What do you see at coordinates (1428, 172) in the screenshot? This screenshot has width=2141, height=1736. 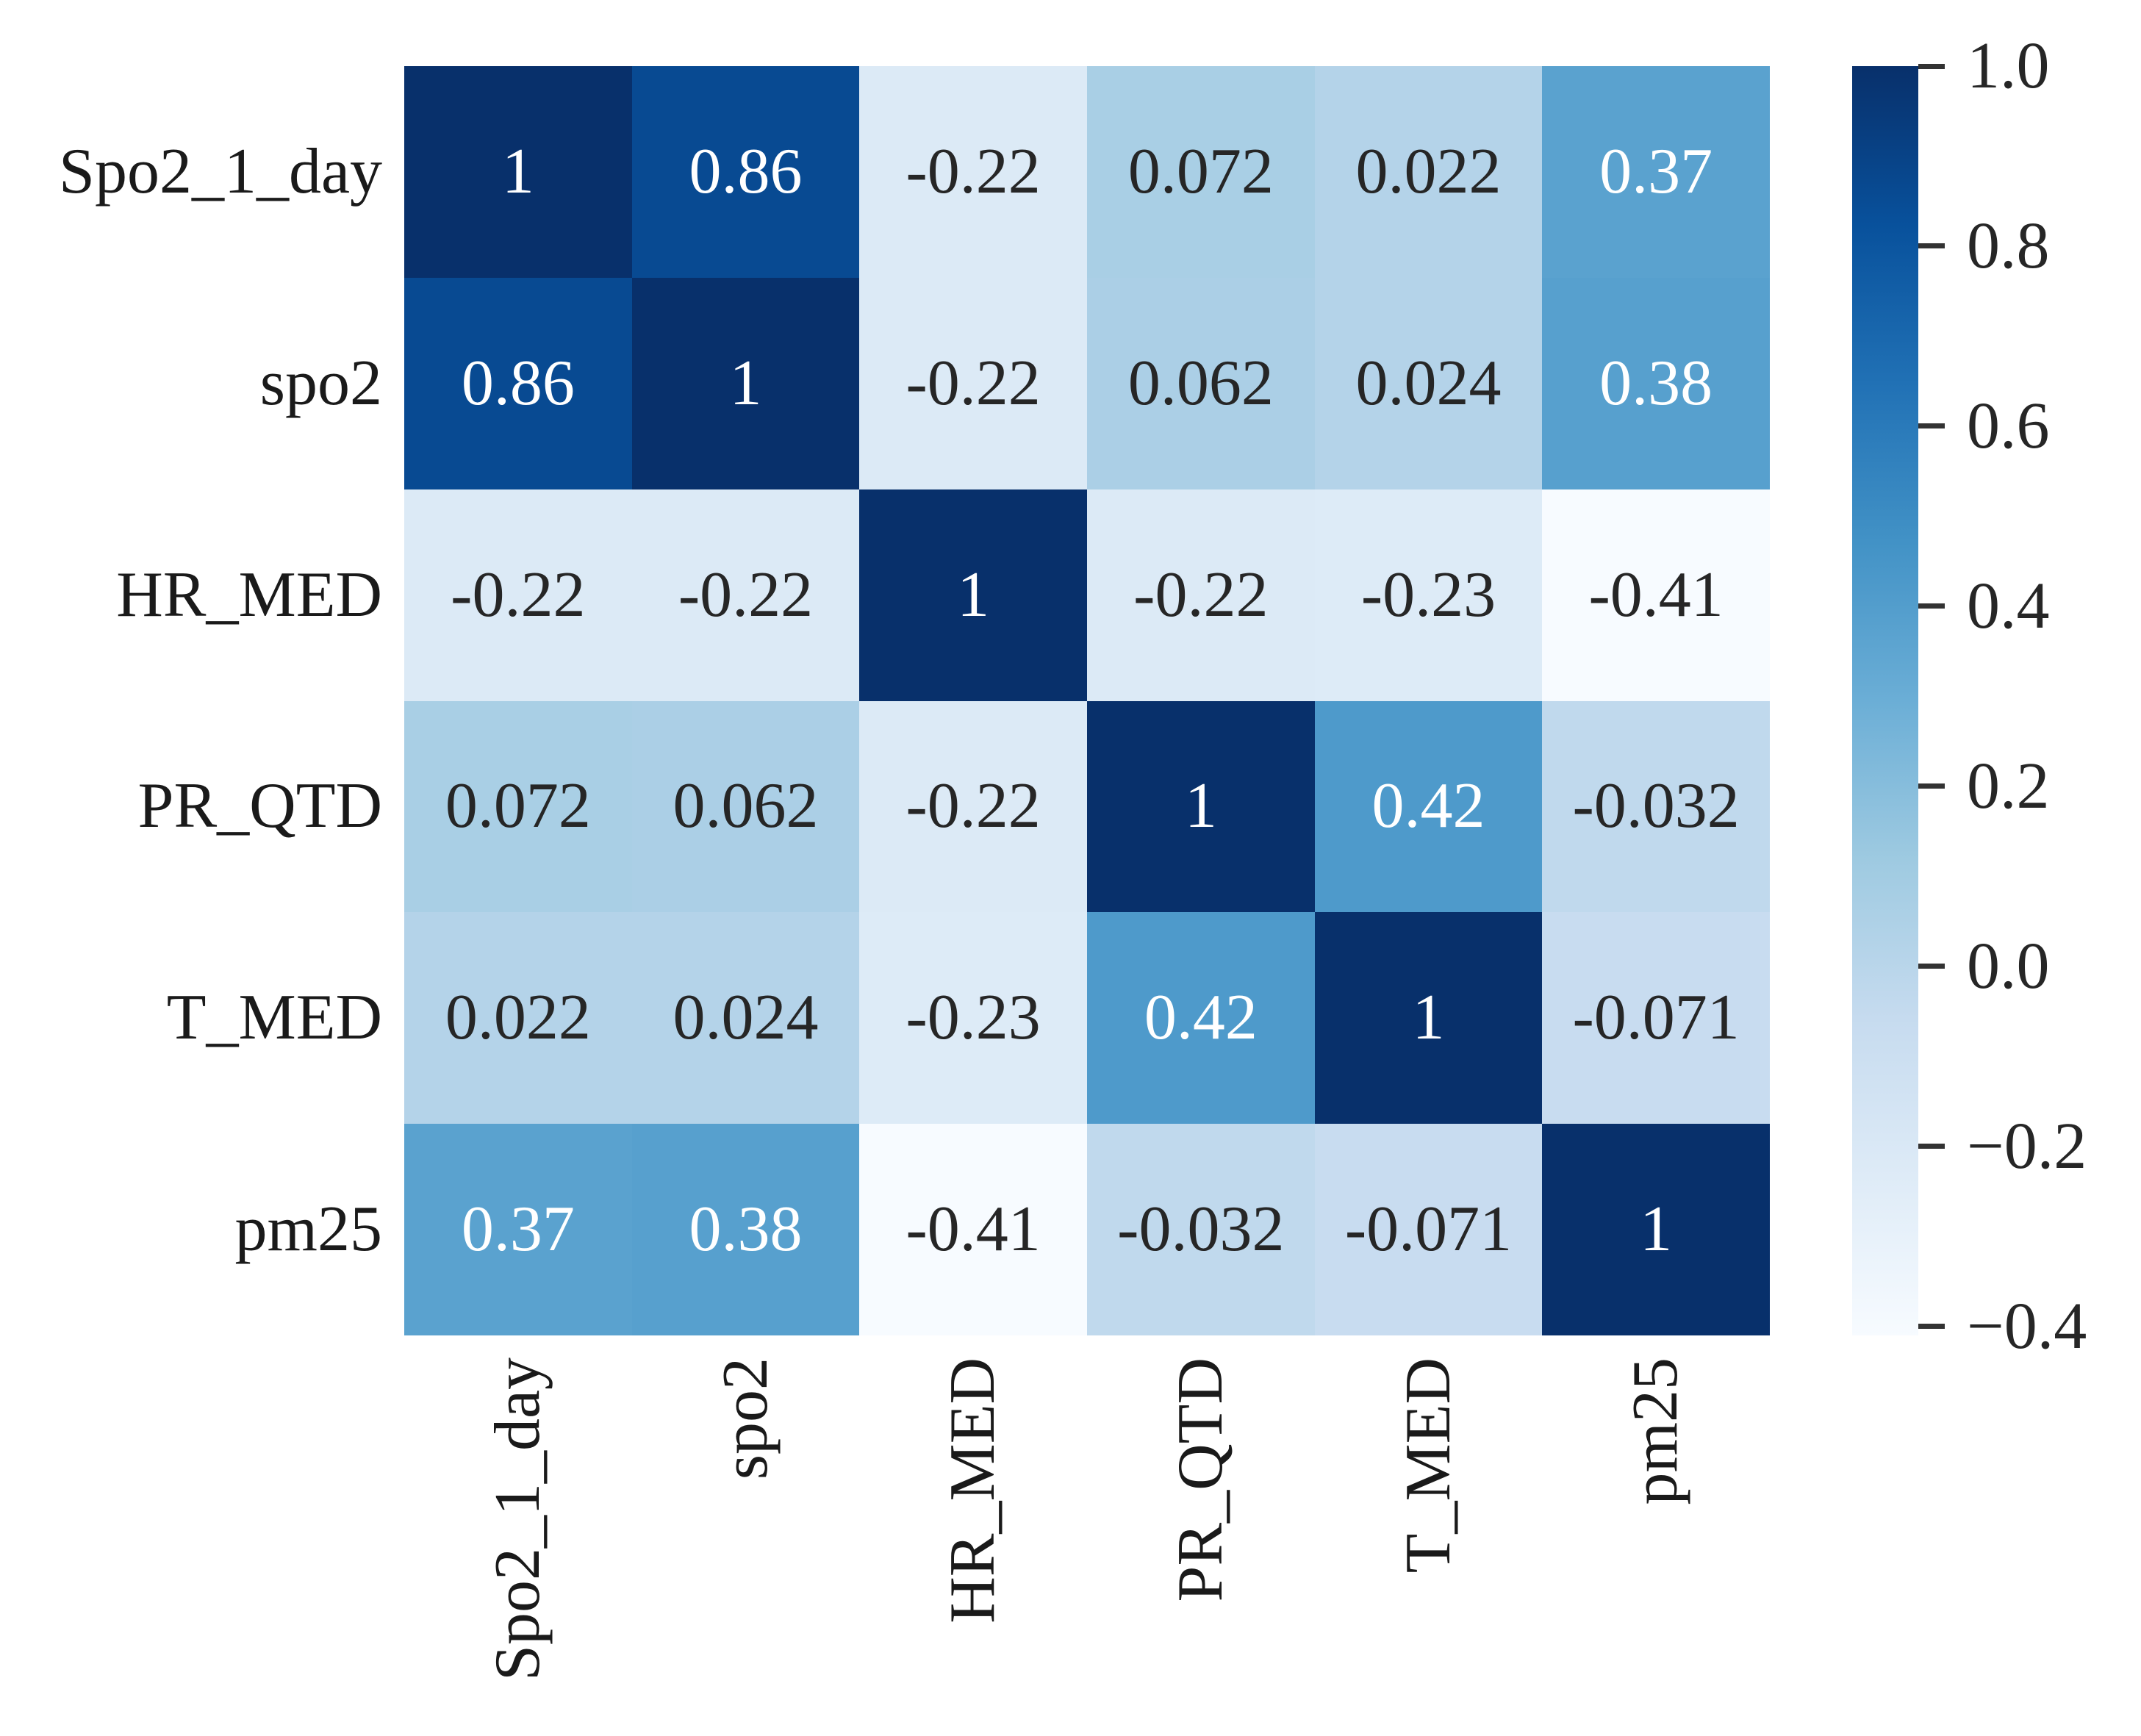 I see `heatmap-cell-Spo2_1_day-T_MED: 0.022` at bounding box center [1428, 172].